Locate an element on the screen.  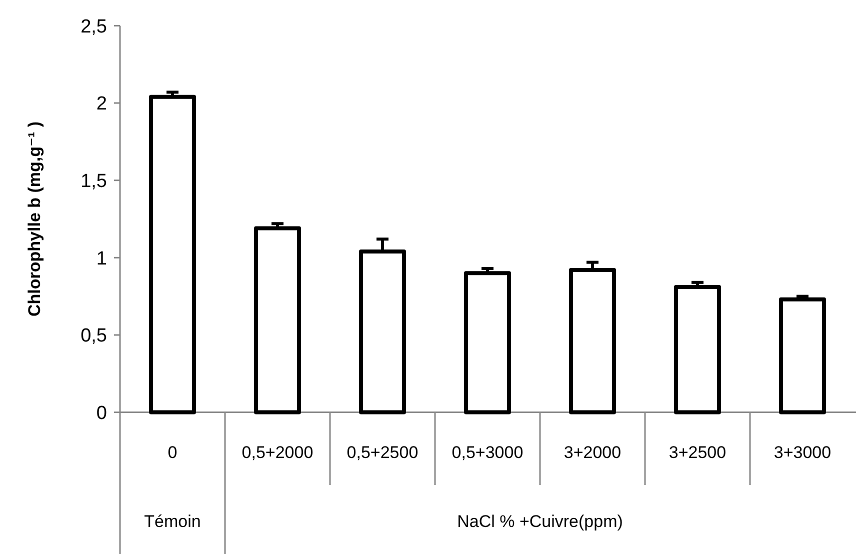
y-tick-label: 1,5 is located at coordinates (93, 181).